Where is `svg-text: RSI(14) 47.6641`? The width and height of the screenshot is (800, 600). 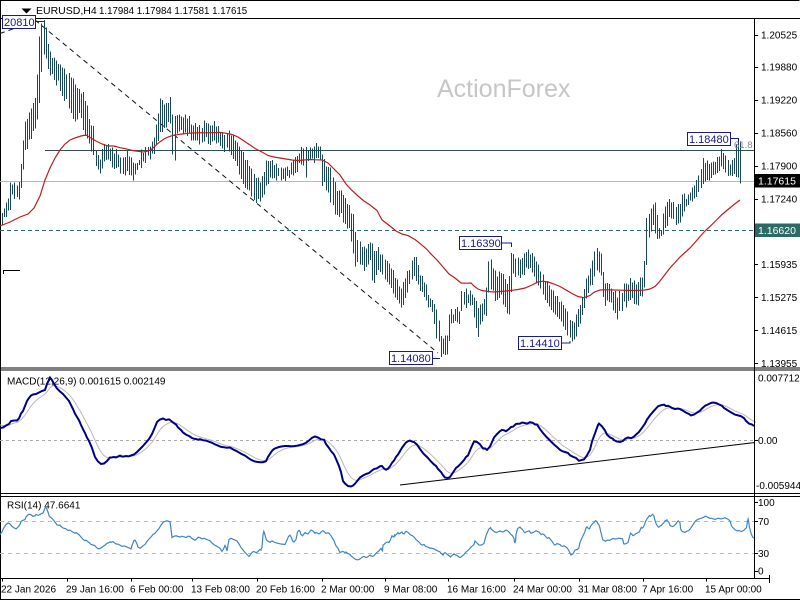
svg-text: RSI(14) 47.6641 is located at coordinates (44, 506).